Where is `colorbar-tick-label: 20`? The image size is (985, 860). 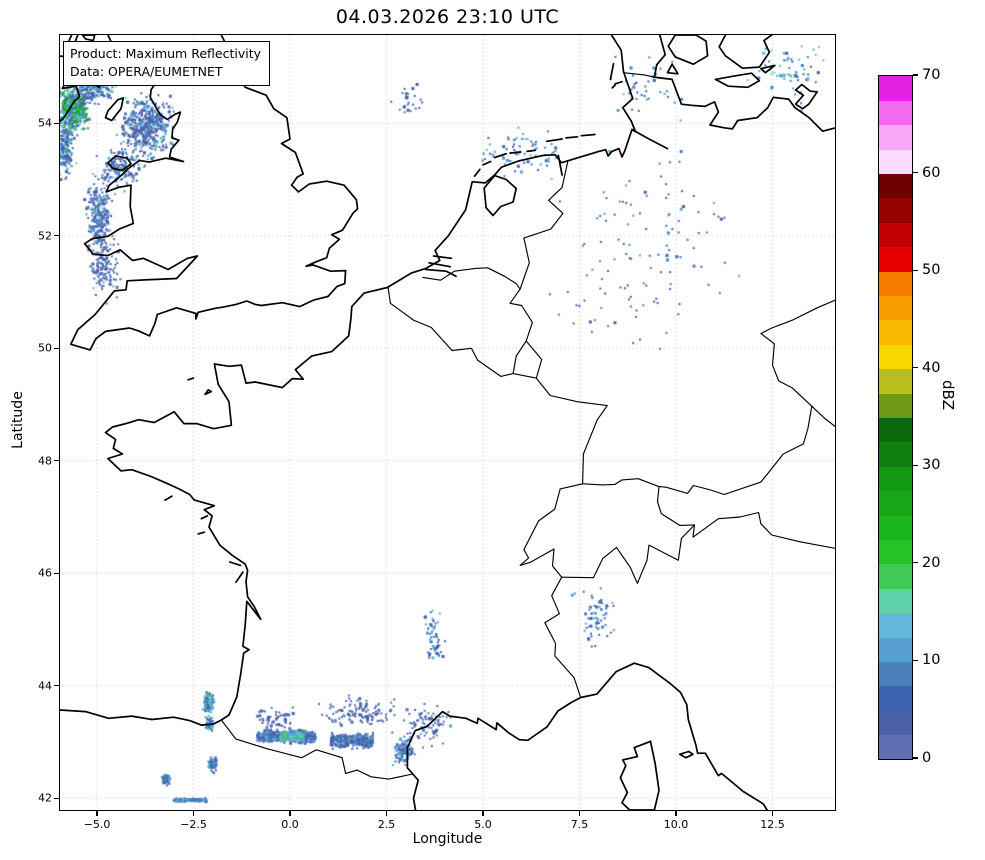 colorbar-tick-label: 20 is located at coordinates (931, 562).